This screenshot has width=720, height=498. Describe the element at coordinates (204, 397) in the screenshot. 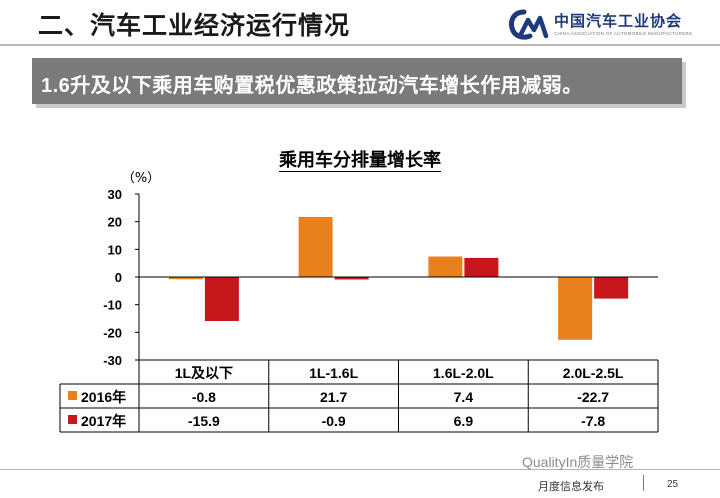

I see `data-label: -0.8` at that location.